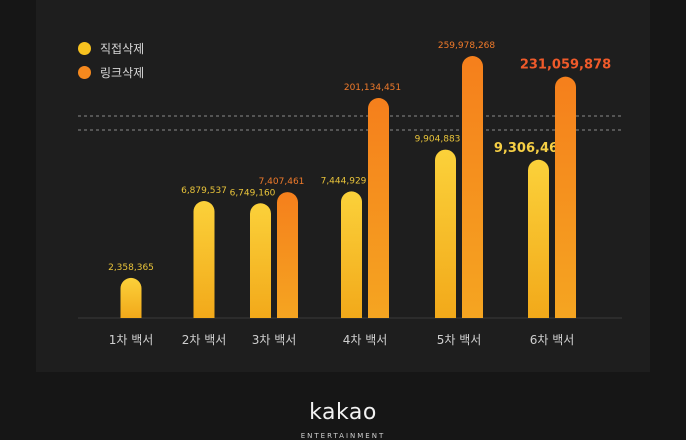 The height and width of the screenshot is (440, 686). Describe the element at coordinates (343, 436) in the screenshot. I see `kakao-logo-subtext: ENTERTAINMENT` at that location.